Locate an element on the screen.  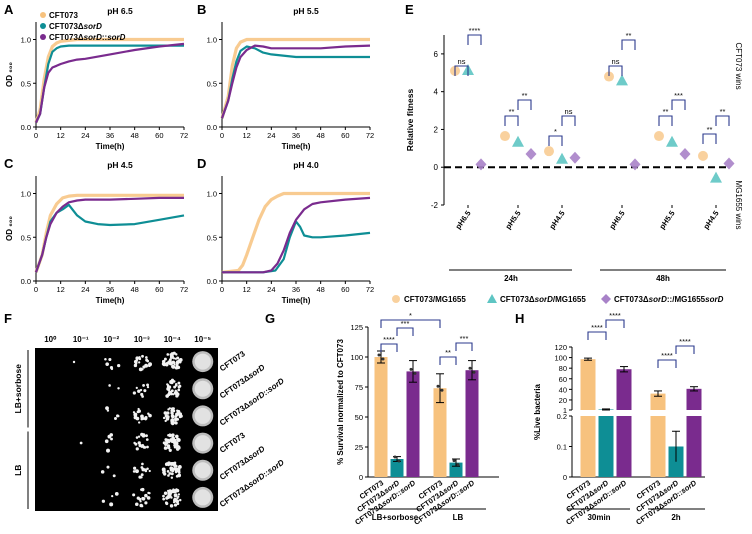
panel-e-point-sord is located at coordinates (716, 177).